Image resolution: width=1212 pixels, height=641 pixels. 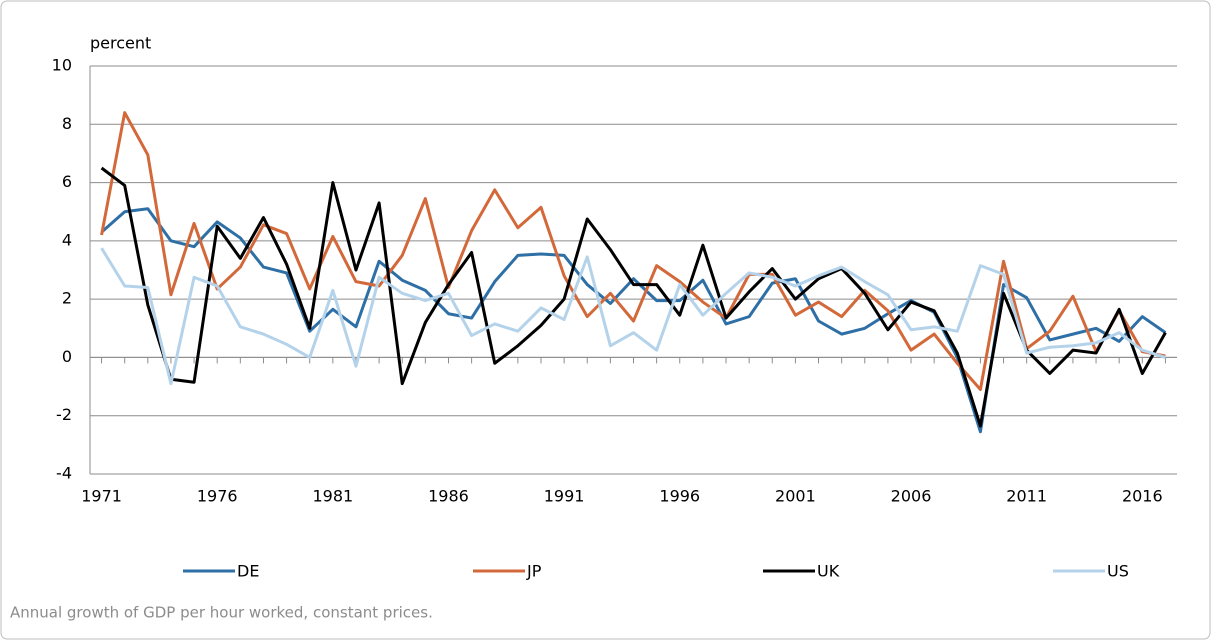 I want to click on x-tick-label: 1971, so click(x=101, y=496).